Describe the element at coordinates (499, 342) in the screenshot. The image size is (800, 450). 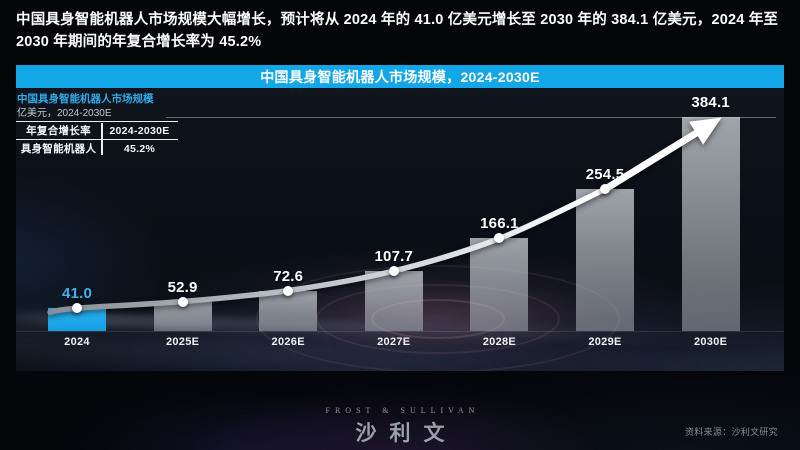
I see `x-axis-label-2028E: 2028E` at that location.